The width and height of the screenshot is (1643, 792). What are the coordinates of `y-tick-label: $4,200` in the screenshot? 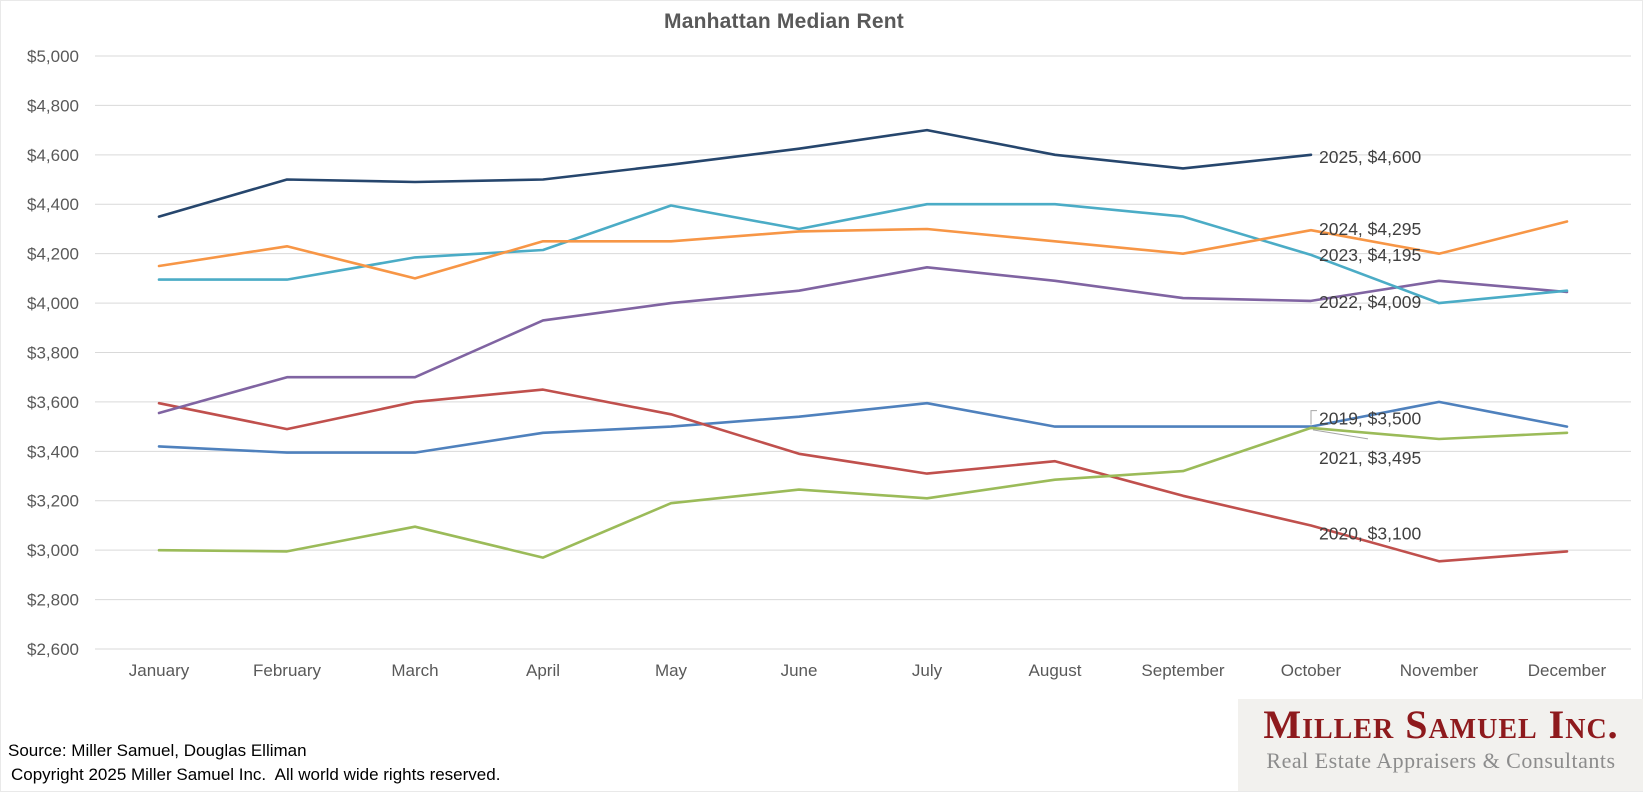 It's located at (53, 254).